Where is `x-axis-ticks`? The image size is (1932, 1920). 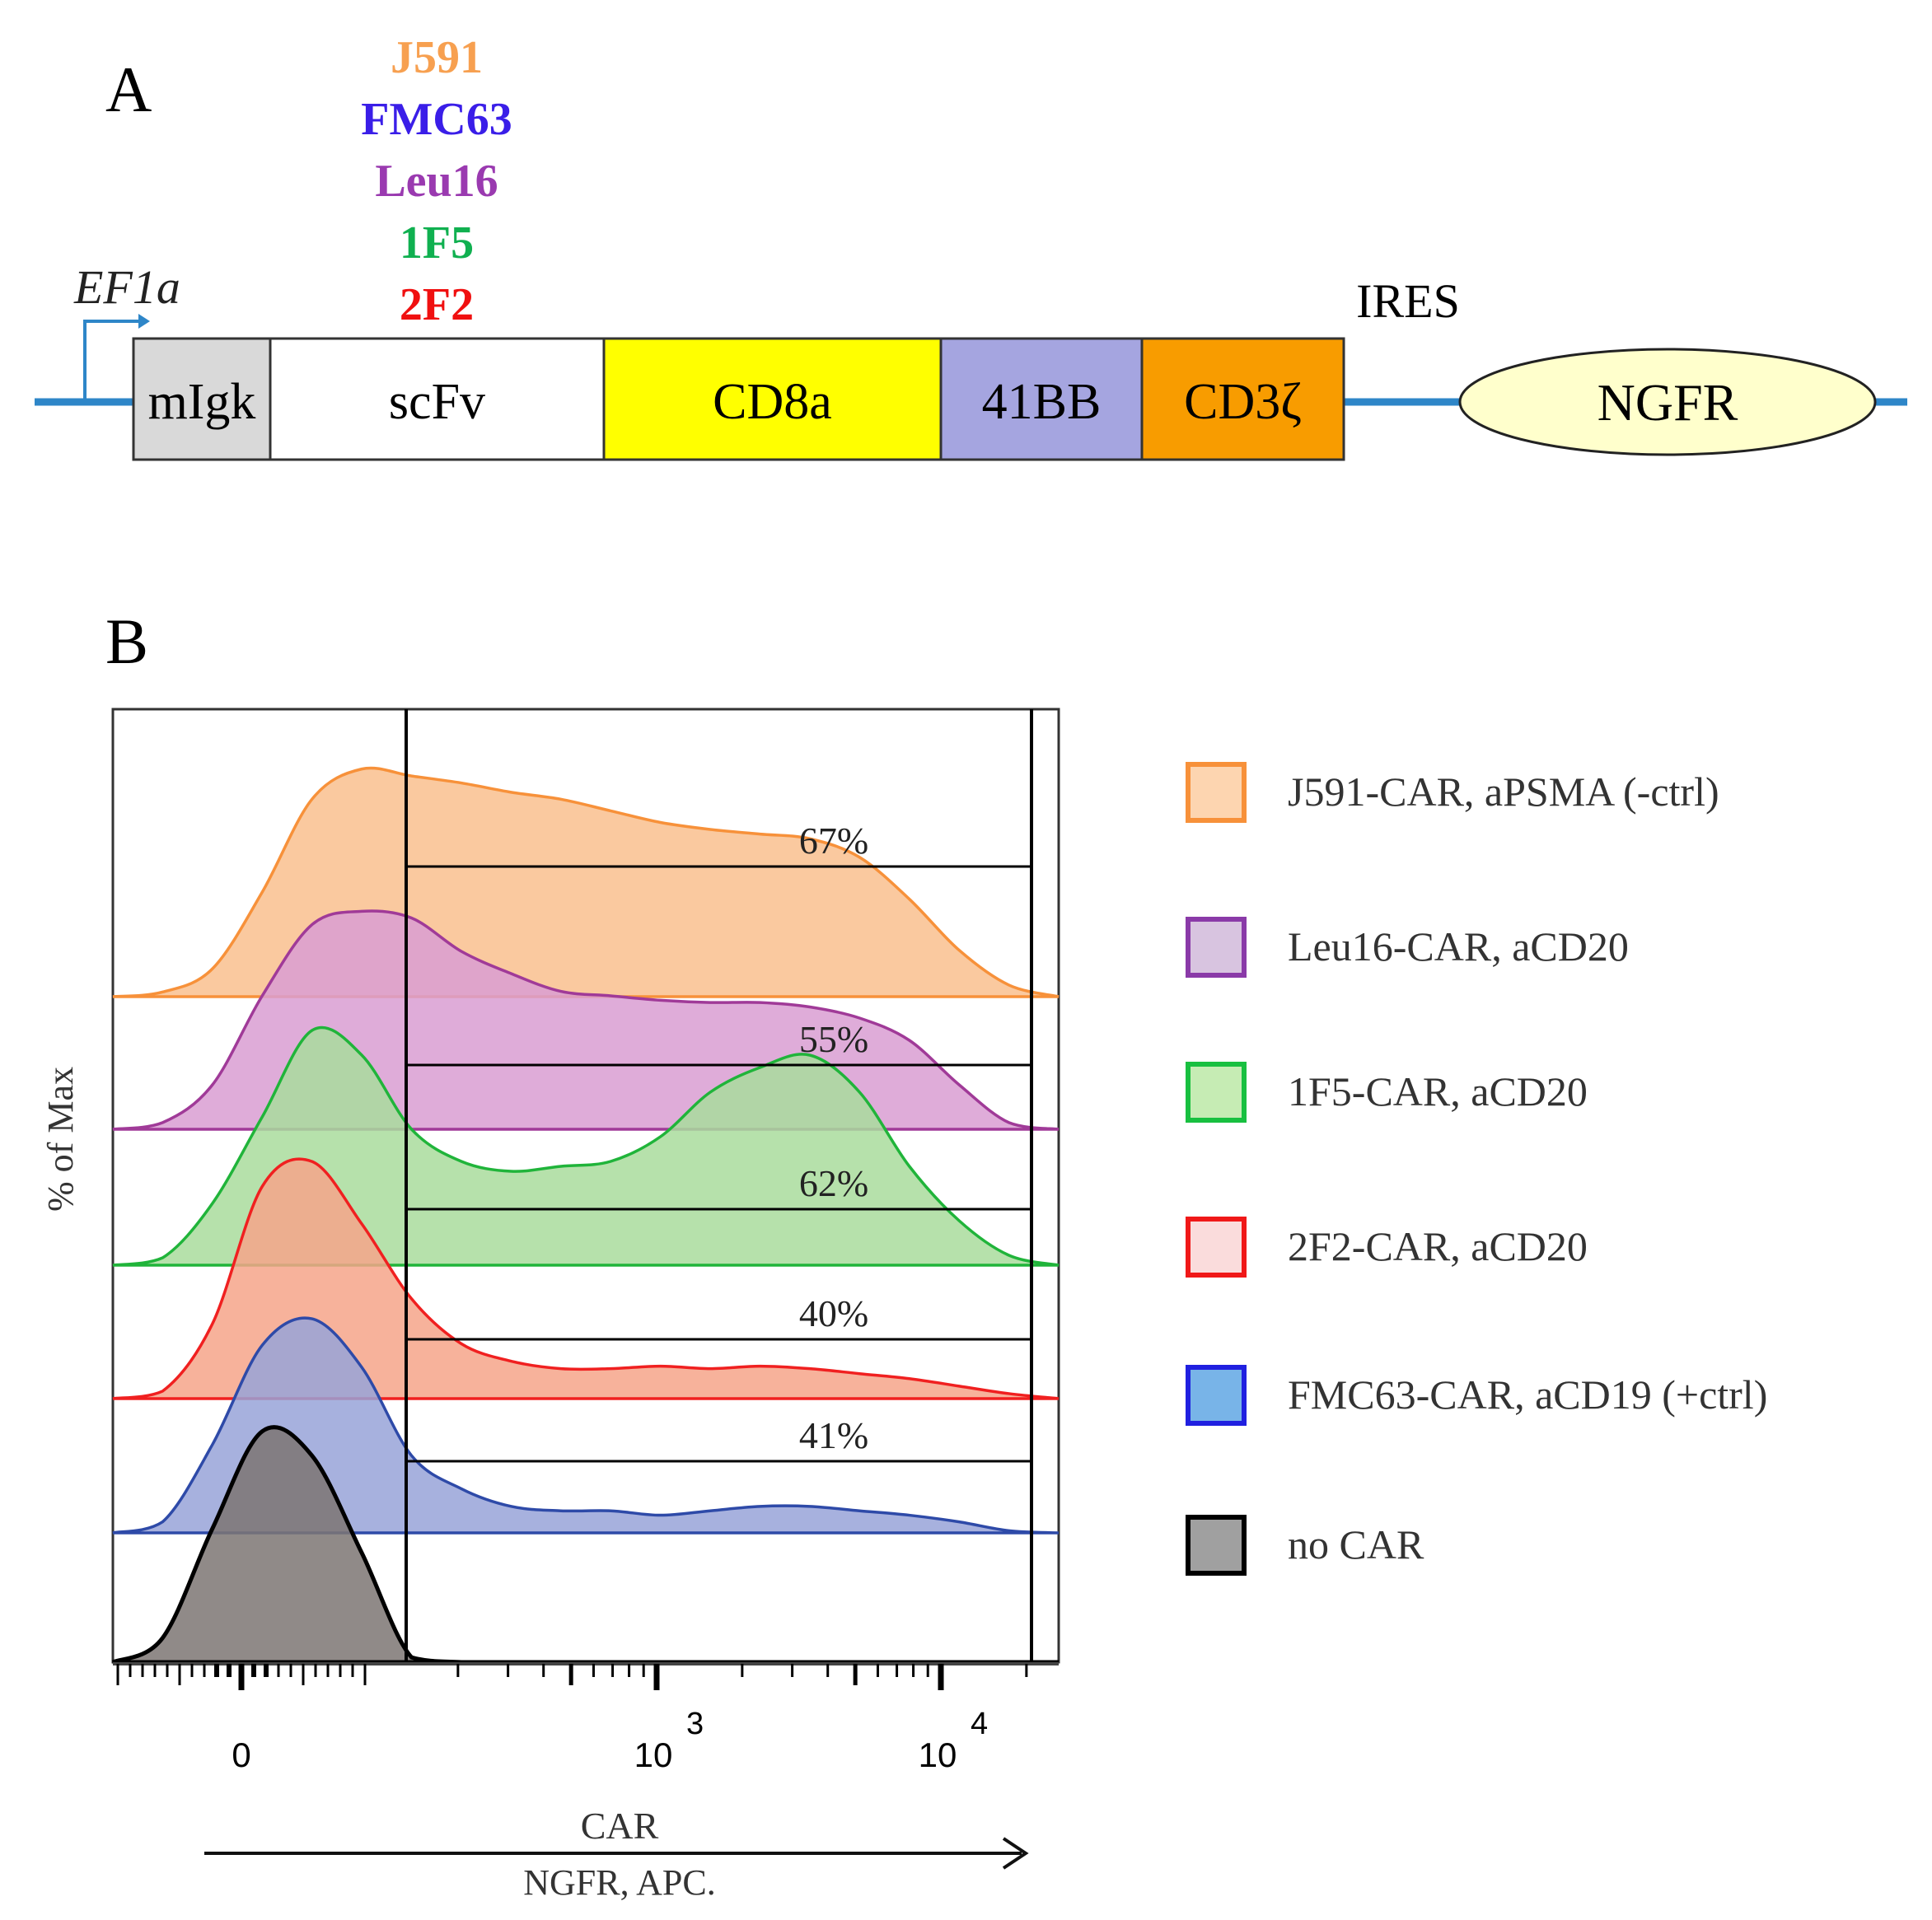 x-axis-ticks is located at coordinates (572, 1677).